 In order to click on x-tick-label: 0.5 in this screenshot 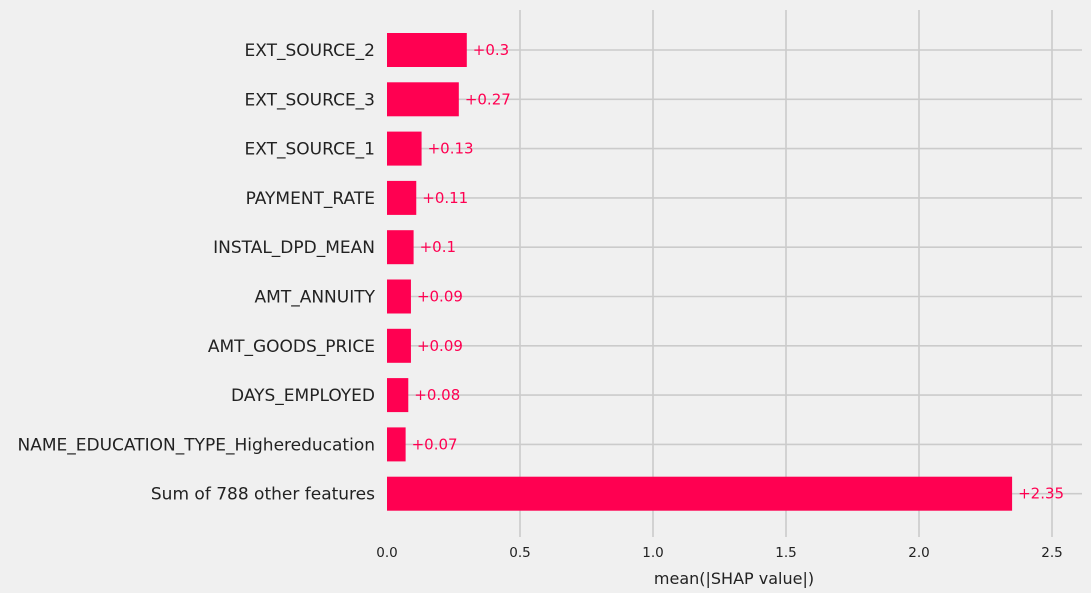, I will do `click(519, 553)`.